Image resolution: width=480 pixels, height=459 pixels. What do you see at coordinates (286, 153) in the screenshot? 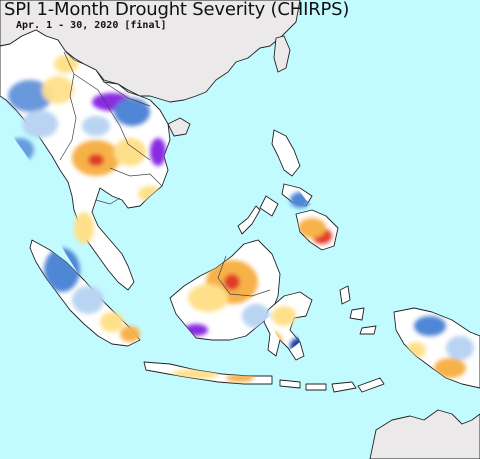
I see `luzon-island` at bounding box center [286, 153].